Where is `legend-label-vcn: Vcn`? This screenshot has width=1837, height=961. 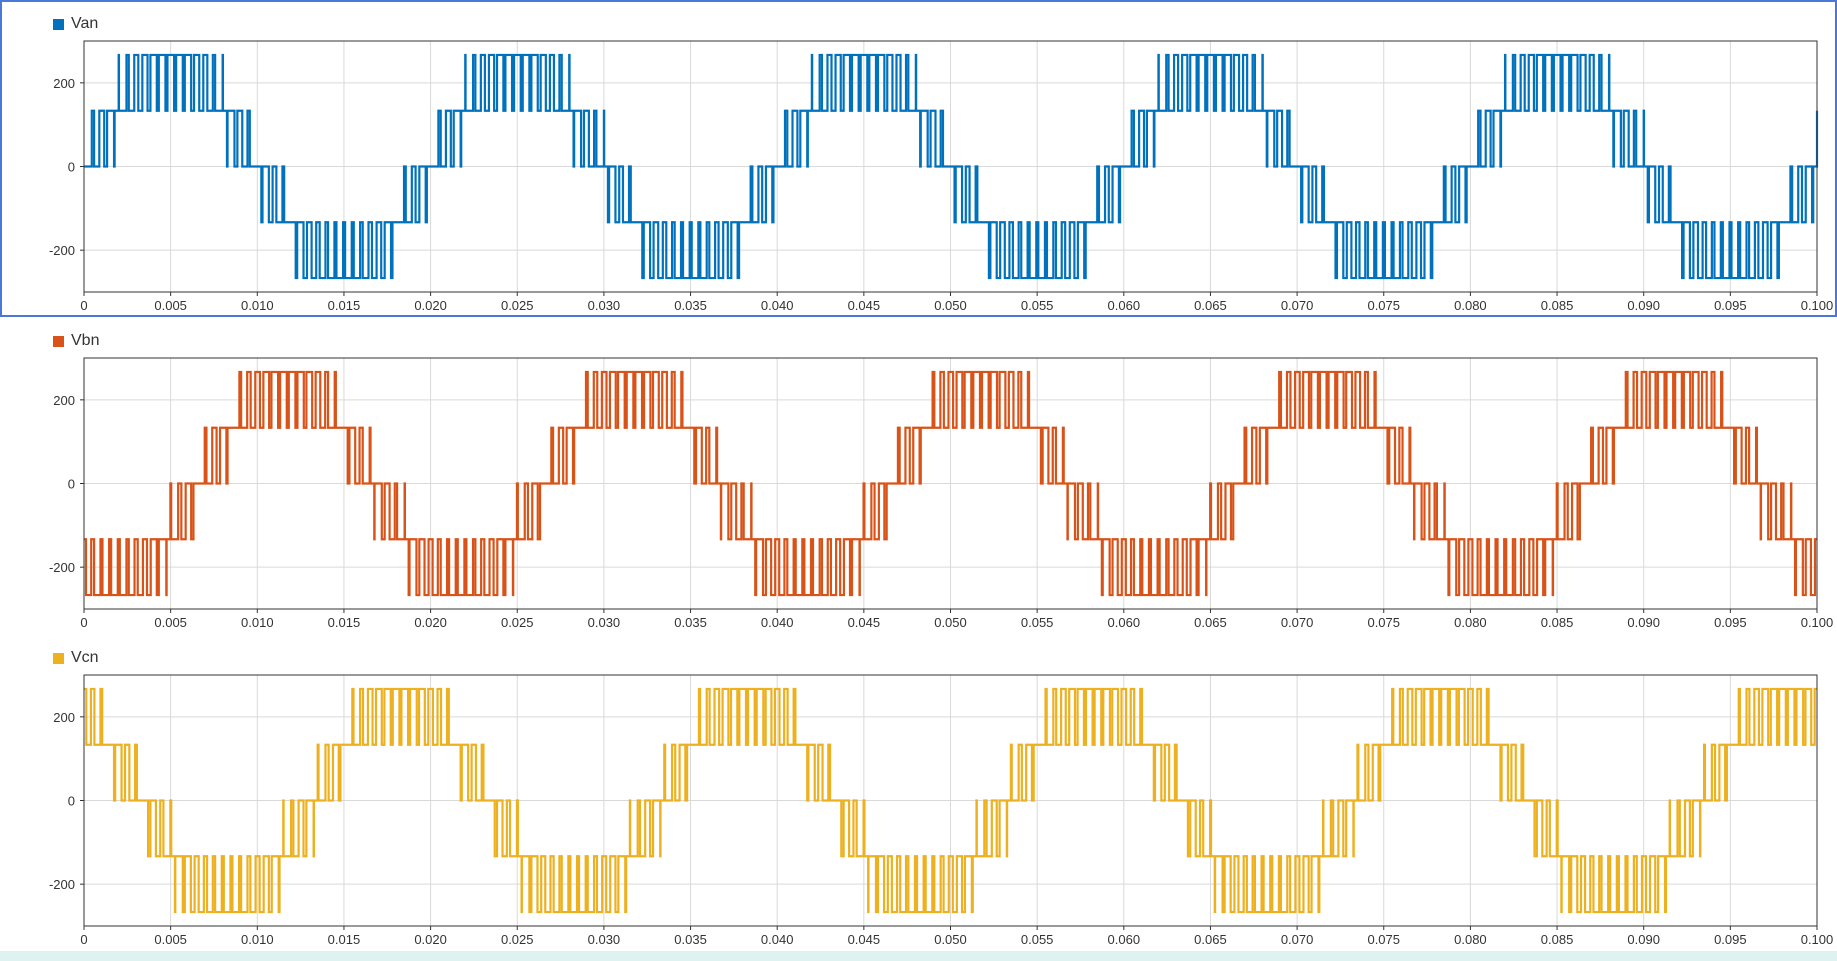
legend-label-vcn: Vcn is located at coordinates (85, 657).